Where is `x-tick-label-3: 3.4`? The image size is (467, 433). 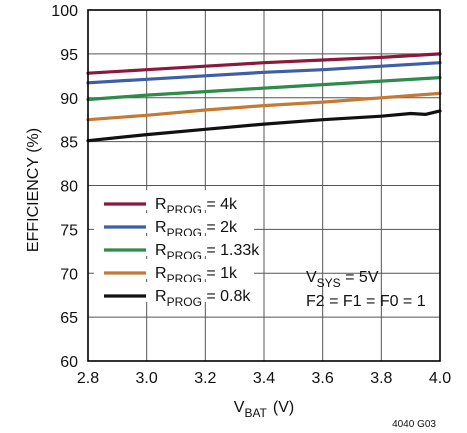
x-tick-label-3: 3.4 is located at coordinates (264, 378).